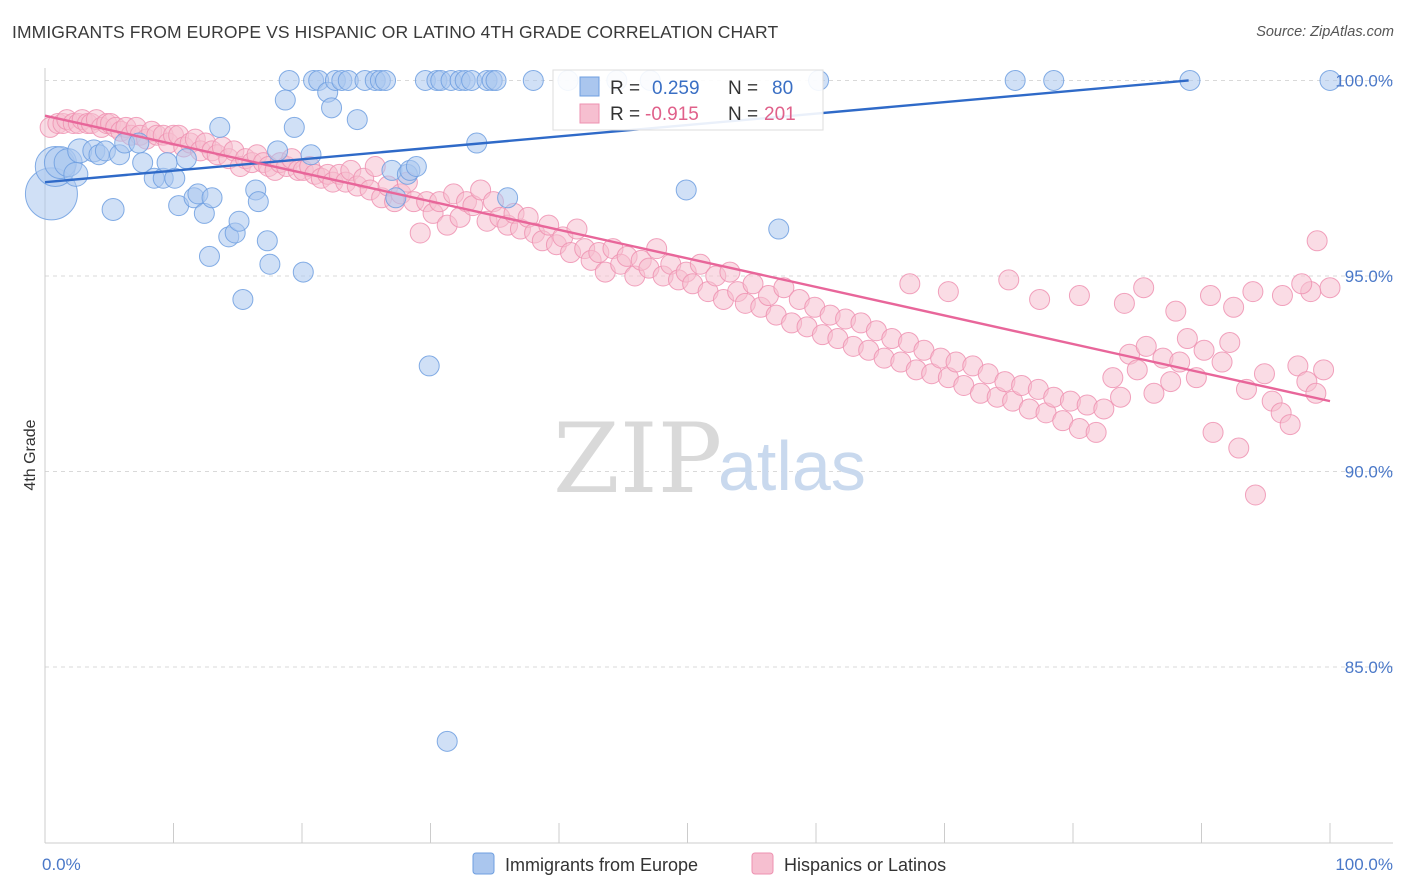  I want to click on x-tick-label-min: 0.0%, so click(61, 864).